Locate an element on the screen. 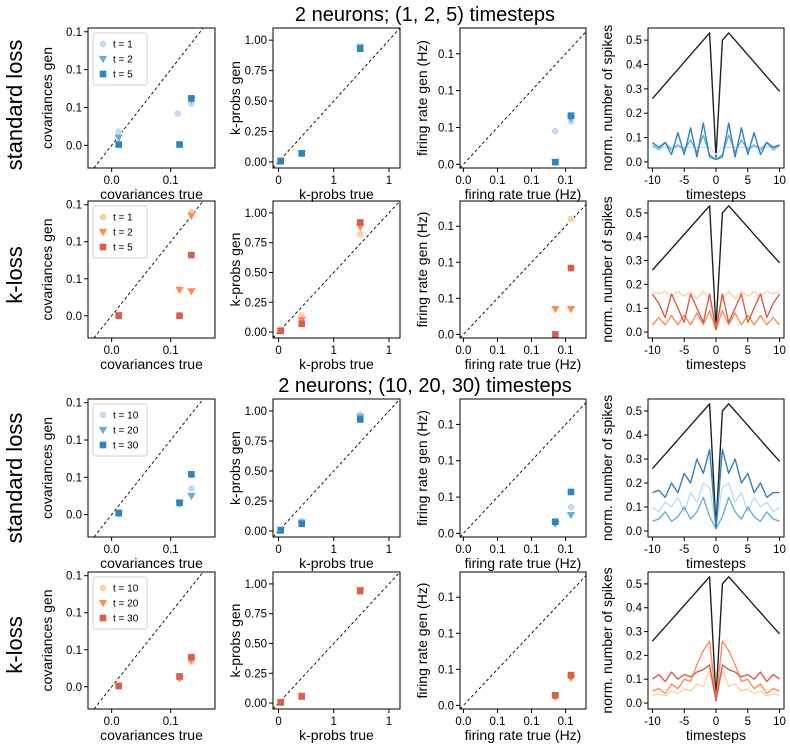  y-tick-label: 0.3 is located at coordinates (634, 90).